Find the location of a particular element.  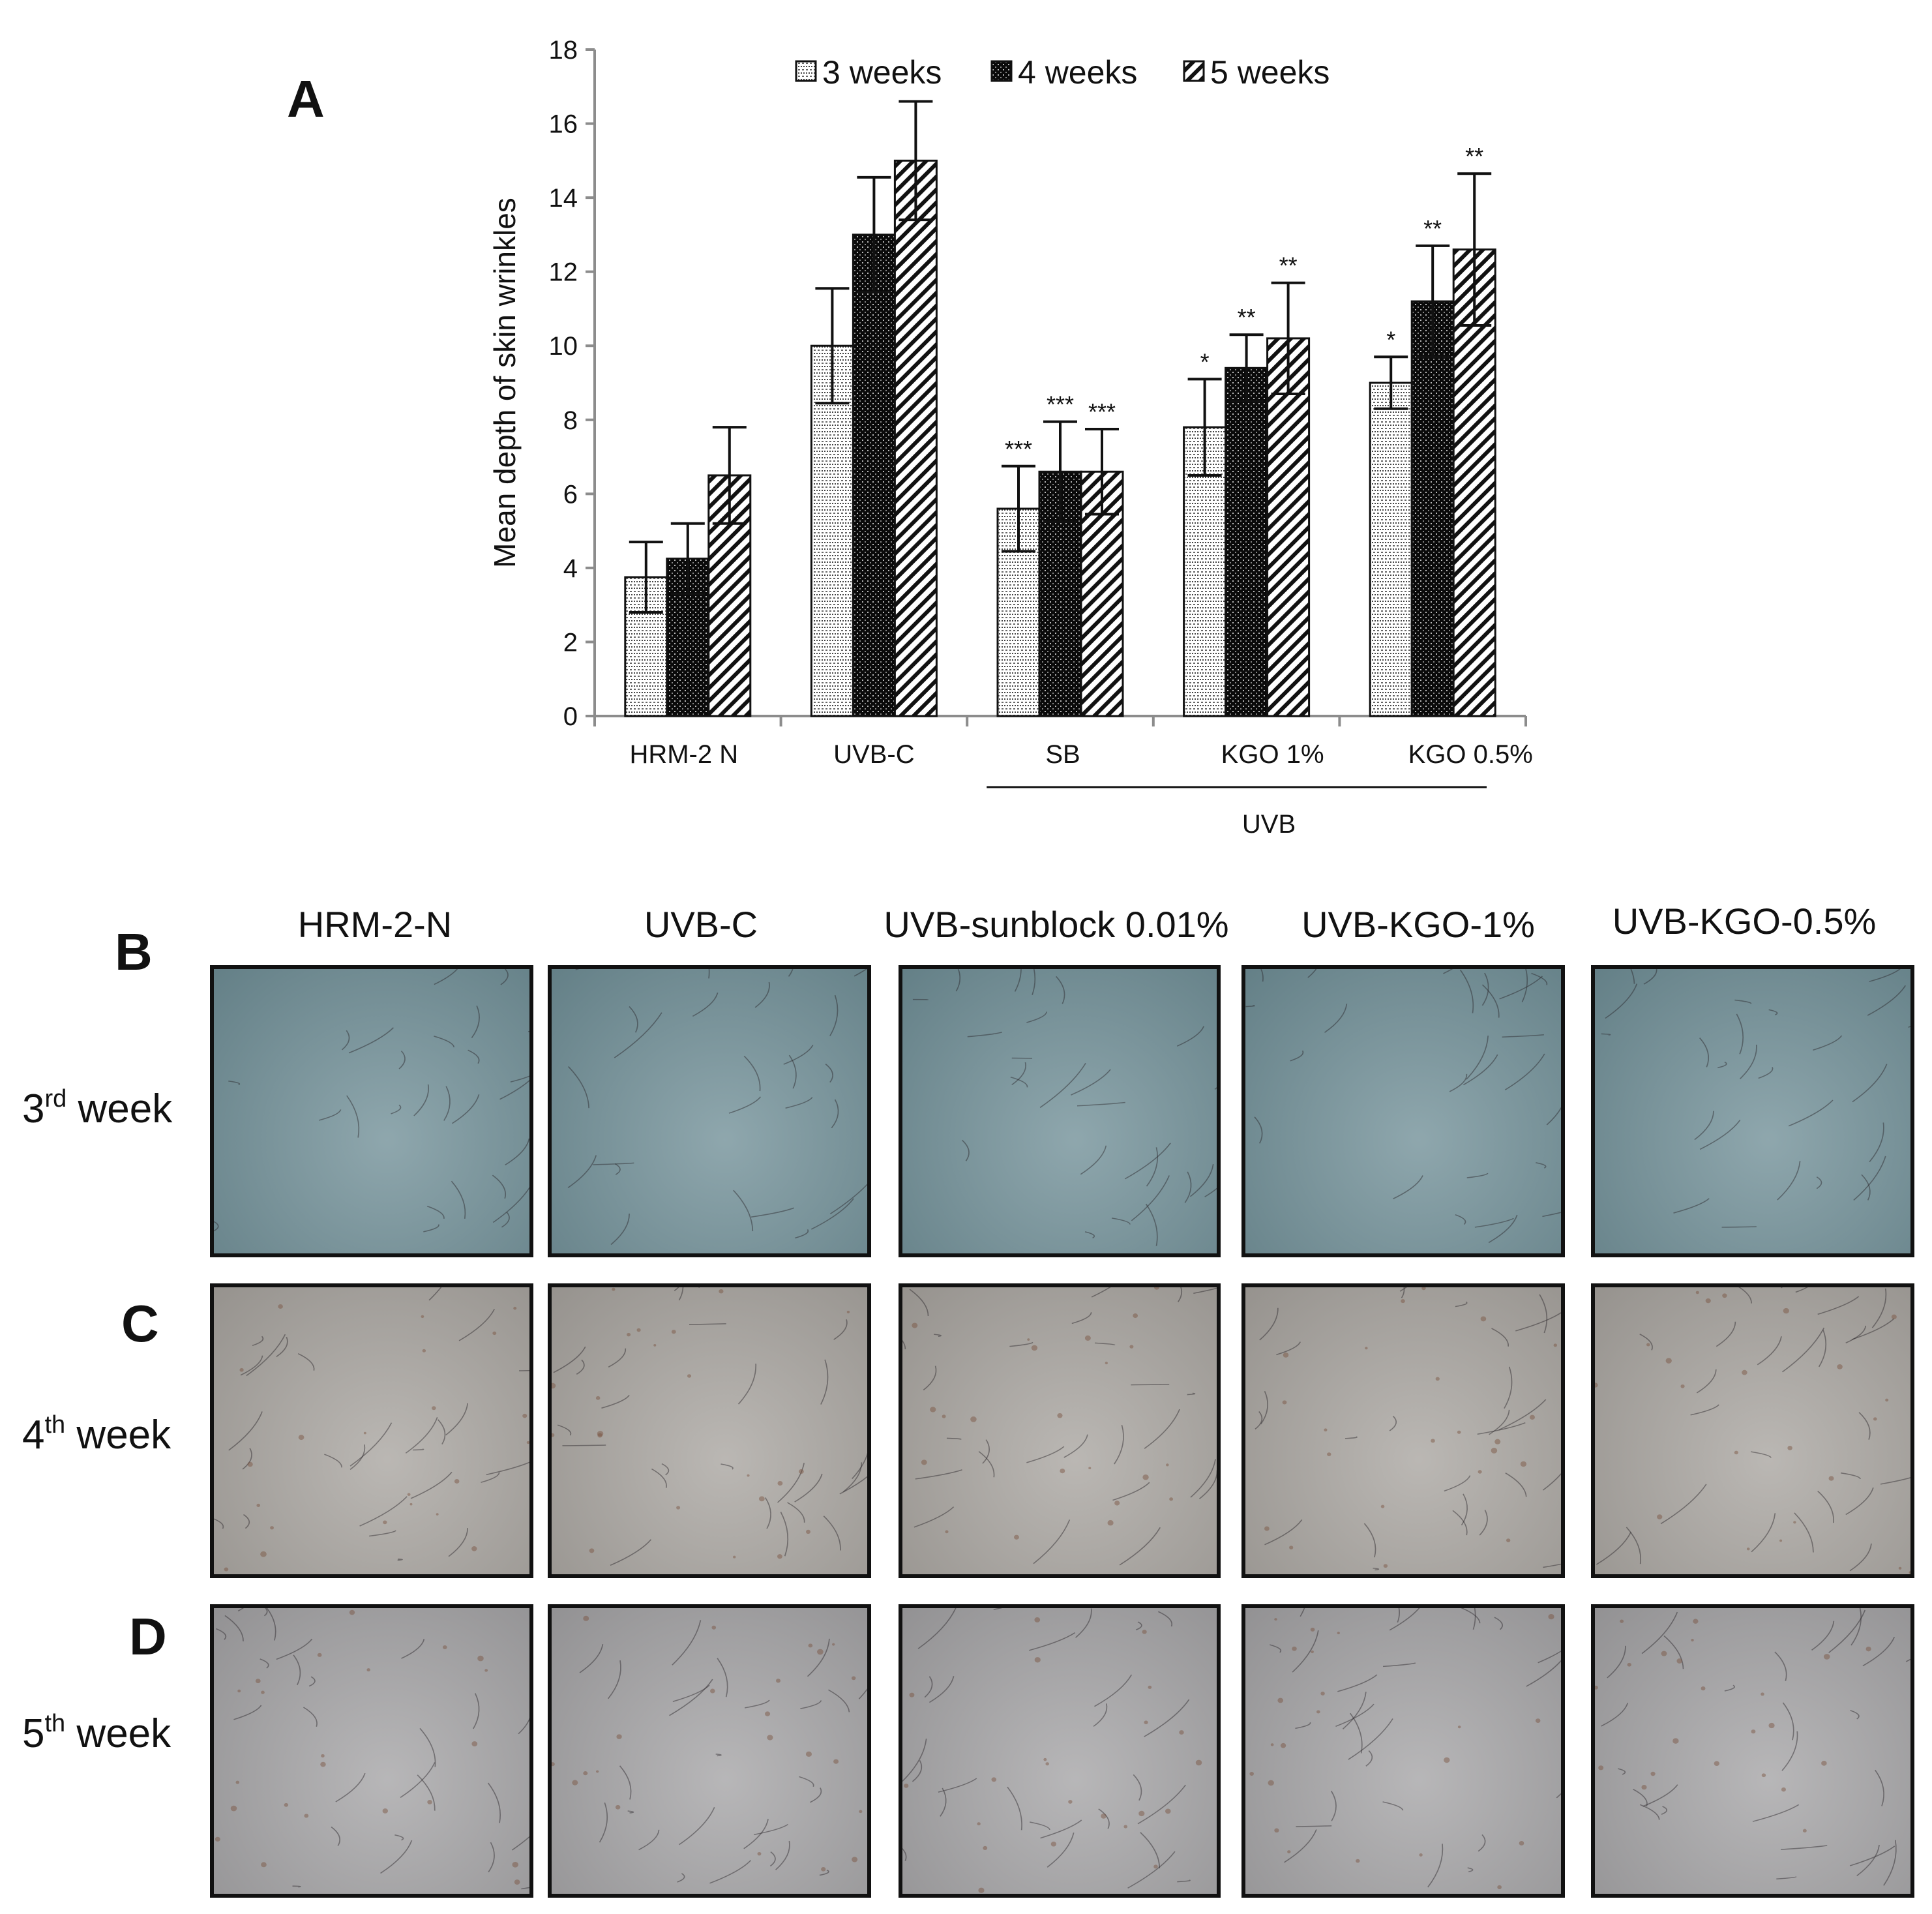

row-label-week-3: 3rd week is located at coordinates (97, 1108).